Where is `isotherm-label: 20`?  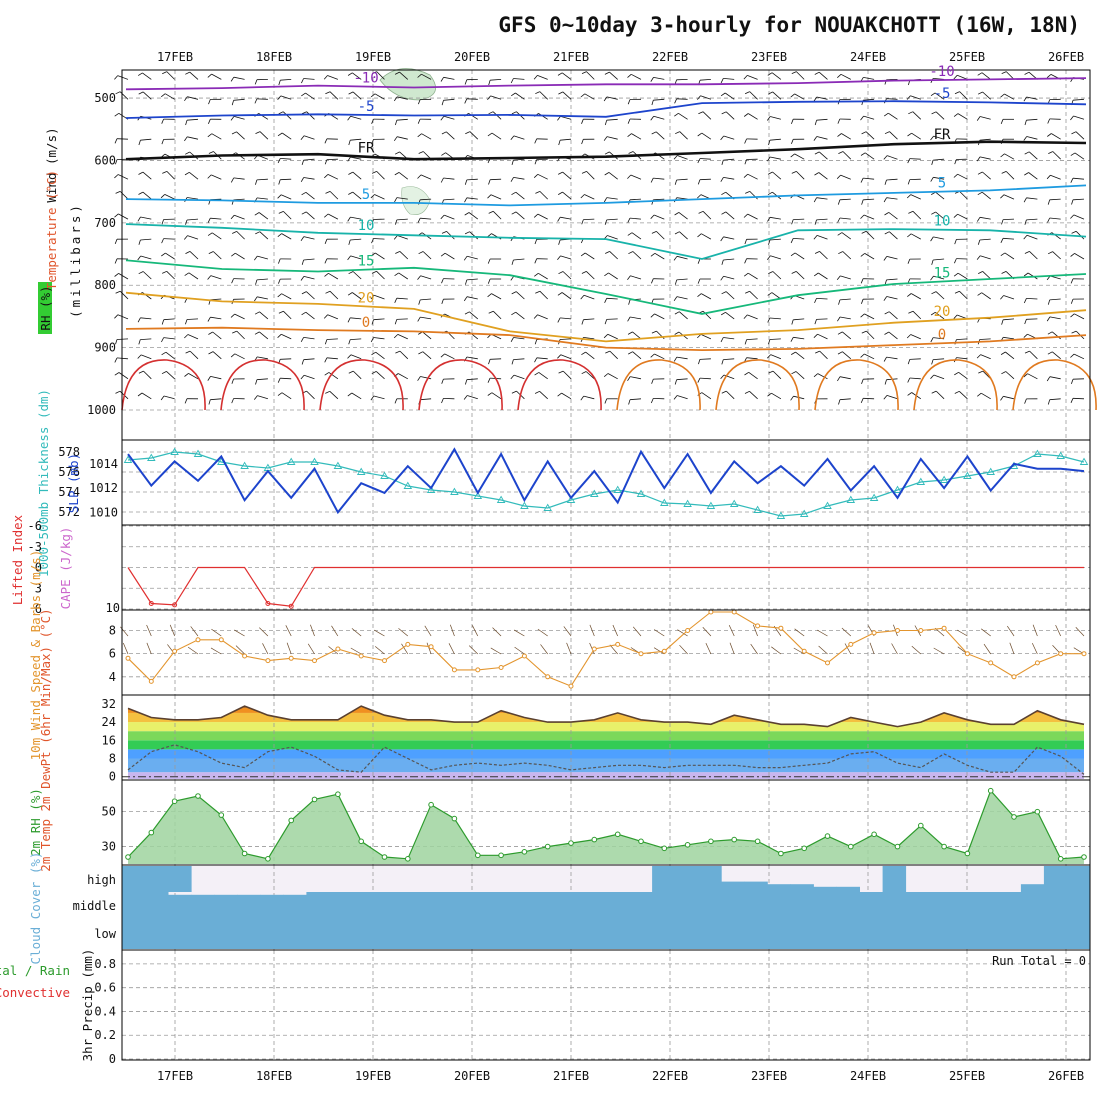
isotherm-label: 20 is located at coordinates (942, 312).